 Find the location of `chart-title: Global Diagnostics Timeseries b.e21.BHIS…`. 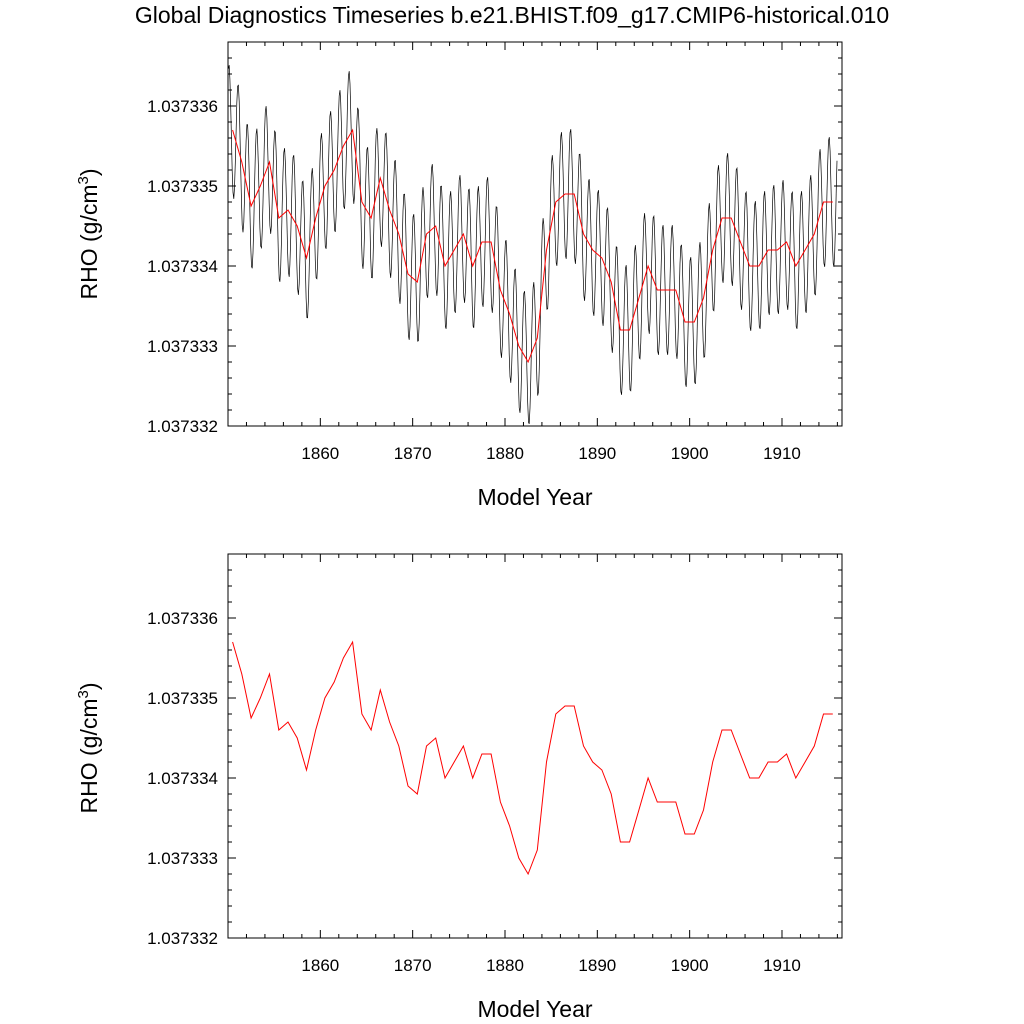

chart-title: Global Diagnostics Timeseries b.e21.BHIS… is located at coordinates (512, 15).